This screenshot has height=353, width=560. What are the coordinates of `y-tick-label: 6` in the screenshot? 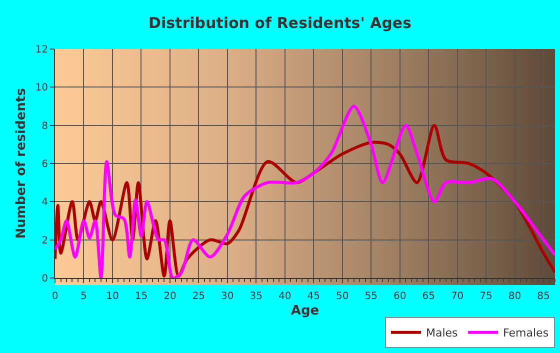 It's located at (45, 164).